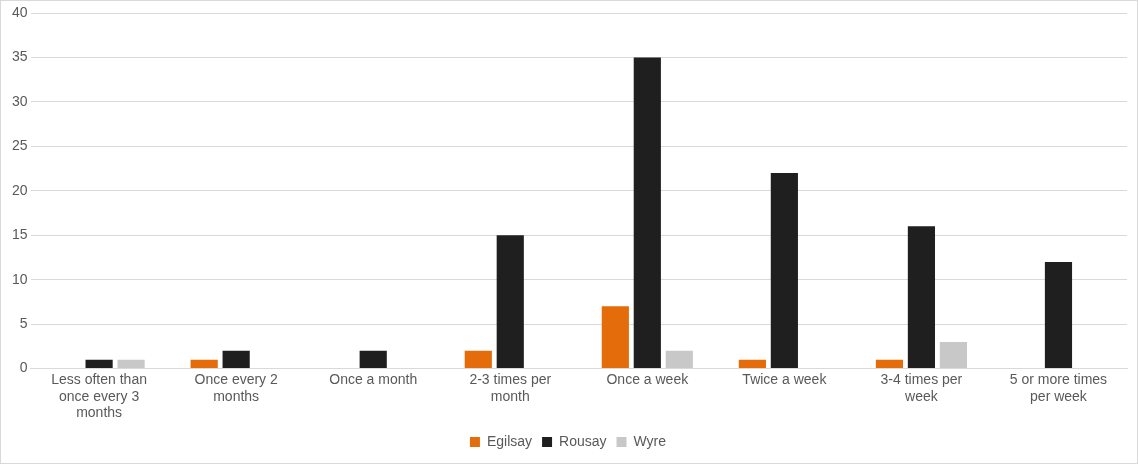 This screenshot has height=464, width=1138. Describe the element at coordinates (650, 440) in the screenshot. I see `legend-label: Wyre` at that location.